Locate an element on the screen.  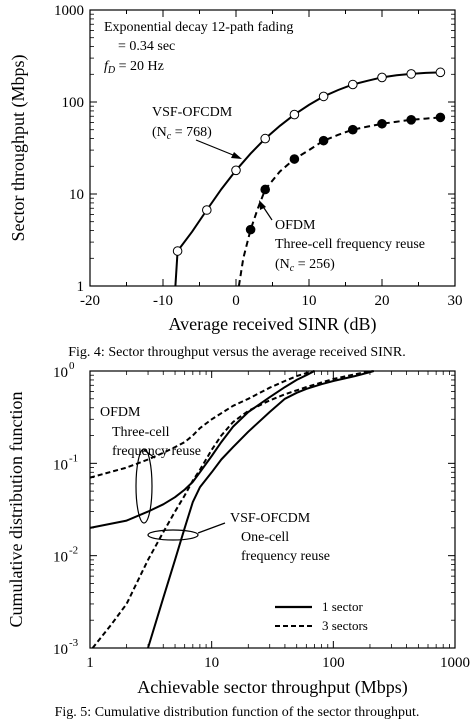
chart-1-vsf-label-line-1: VSF-OFCDM is located at coordinates (192, 112).